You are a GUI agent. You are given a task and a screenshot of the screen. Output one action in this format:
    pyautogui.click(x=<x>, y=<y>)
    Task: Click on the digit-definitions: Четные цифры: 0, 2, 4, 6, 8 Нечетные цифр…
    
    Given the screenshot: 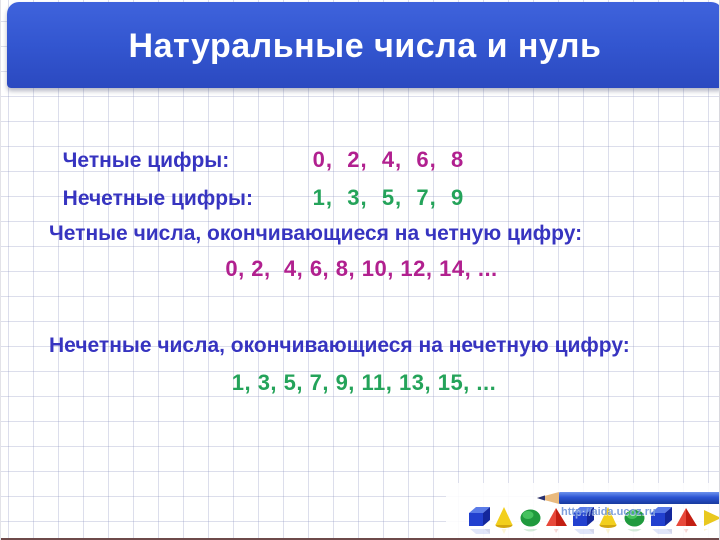 What is the action you would take?
    pyautogui.click(x=250, y=156)
    